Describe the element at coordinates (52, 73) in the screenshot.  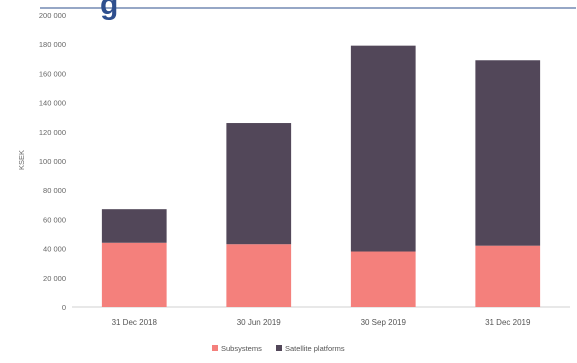
I see `y-tick-label: 160 000` at that location.